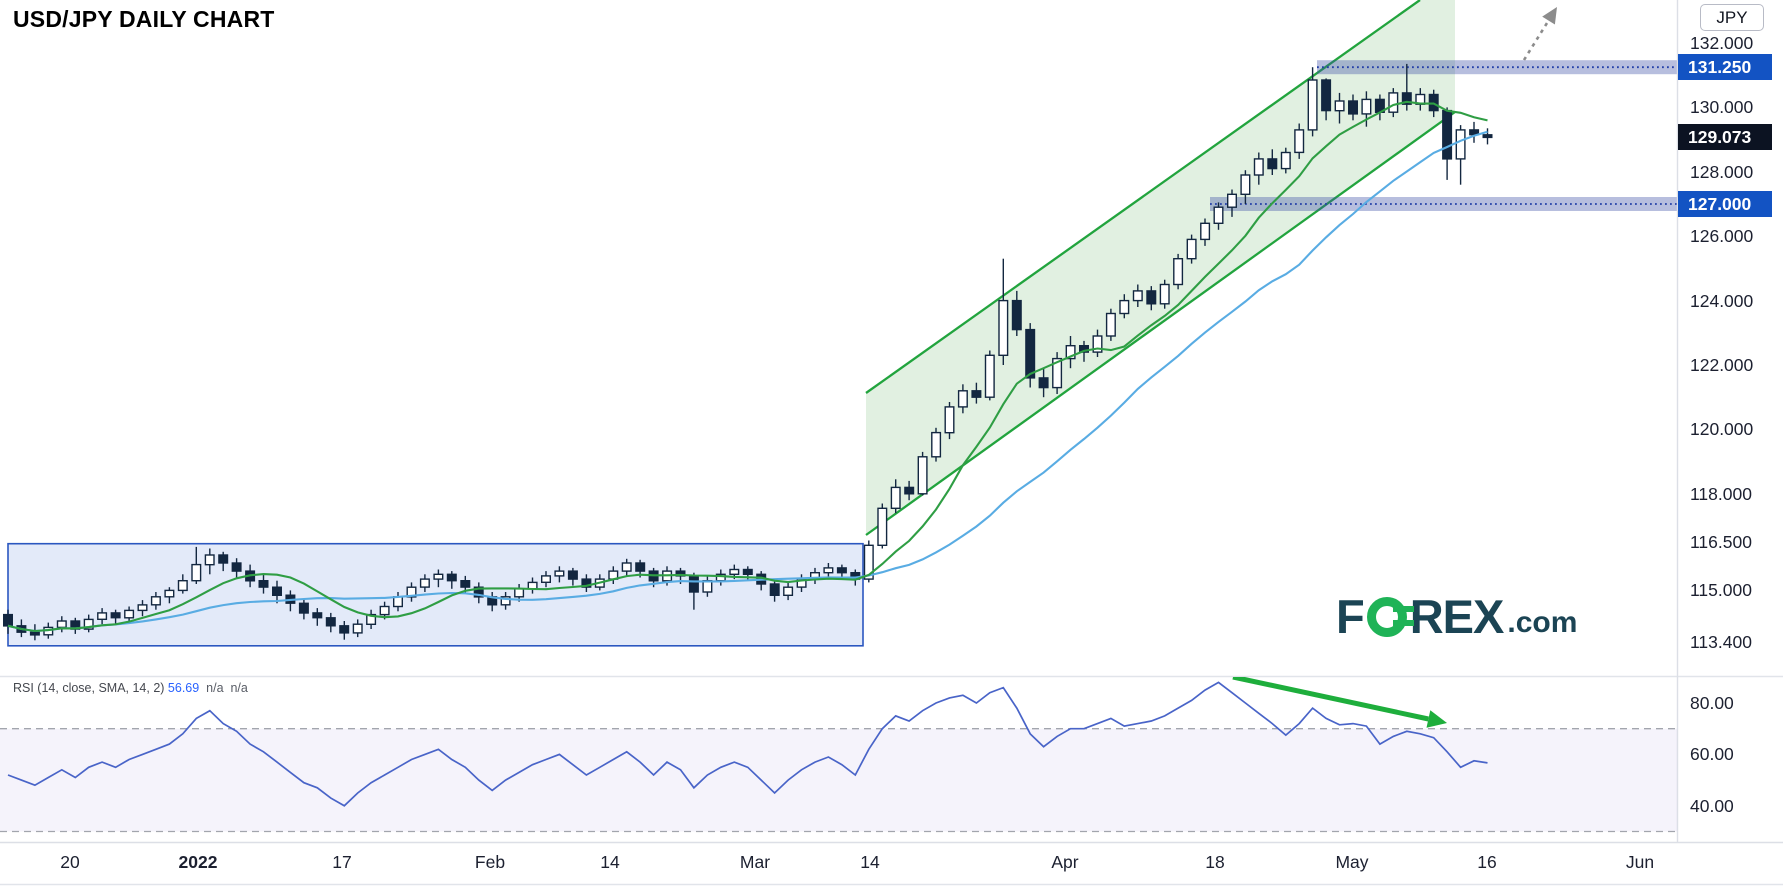  I want to click on rsi-axis-label: 80.00, so click(1712, 703).